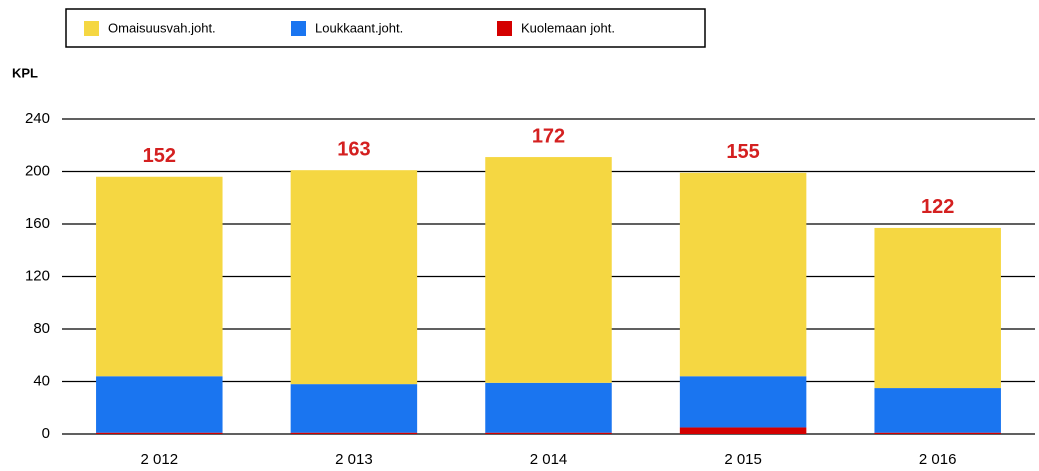 This screenshot has width=1039, height=471. What do you see at coordinates (568, 27) in the screenshot?
I see `legend-label: Kuolemaan joht.` at bounding box center [568, 27].